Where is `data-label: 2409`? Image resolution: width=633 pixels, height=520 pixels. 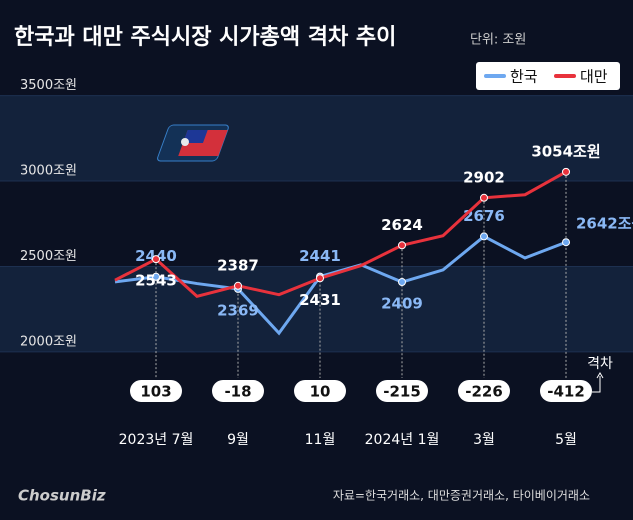
data-label: 2409 is located at coordinates (402, 304).